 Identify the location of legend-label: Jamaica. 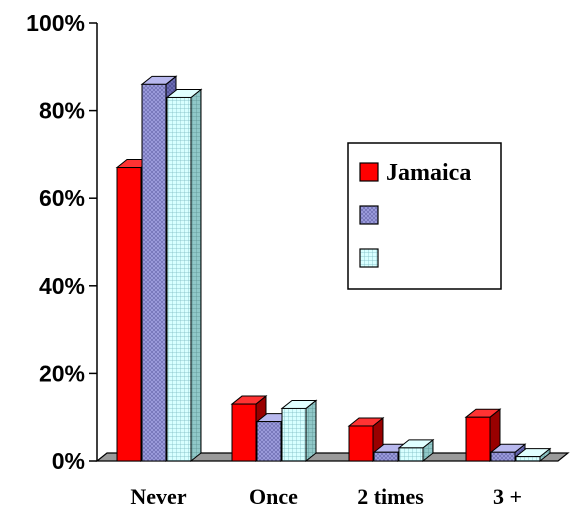
(428, 173).